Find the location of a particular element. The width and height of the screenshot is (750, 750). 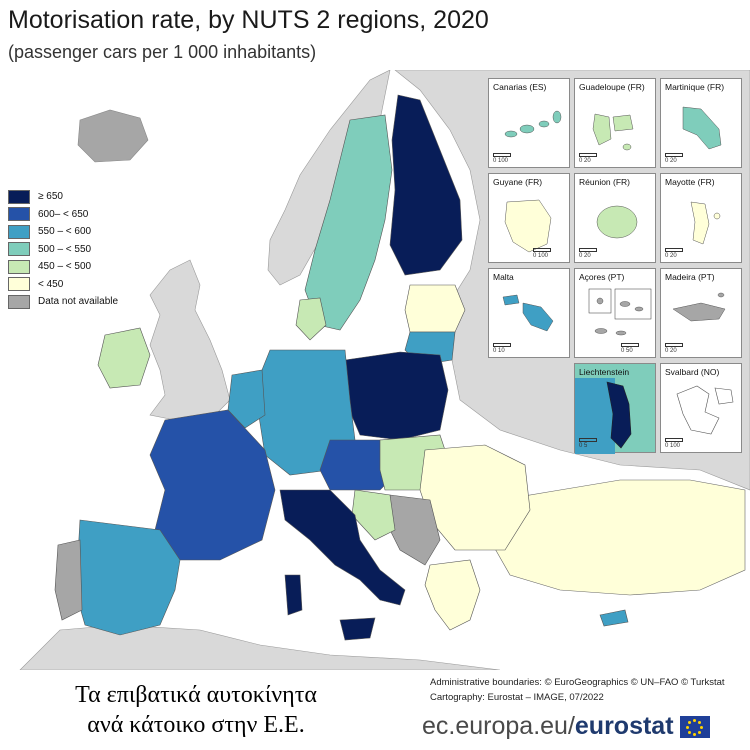

inset-mayotte: Mayotte (FR) 0 20 is located at coordinates (701, 218).